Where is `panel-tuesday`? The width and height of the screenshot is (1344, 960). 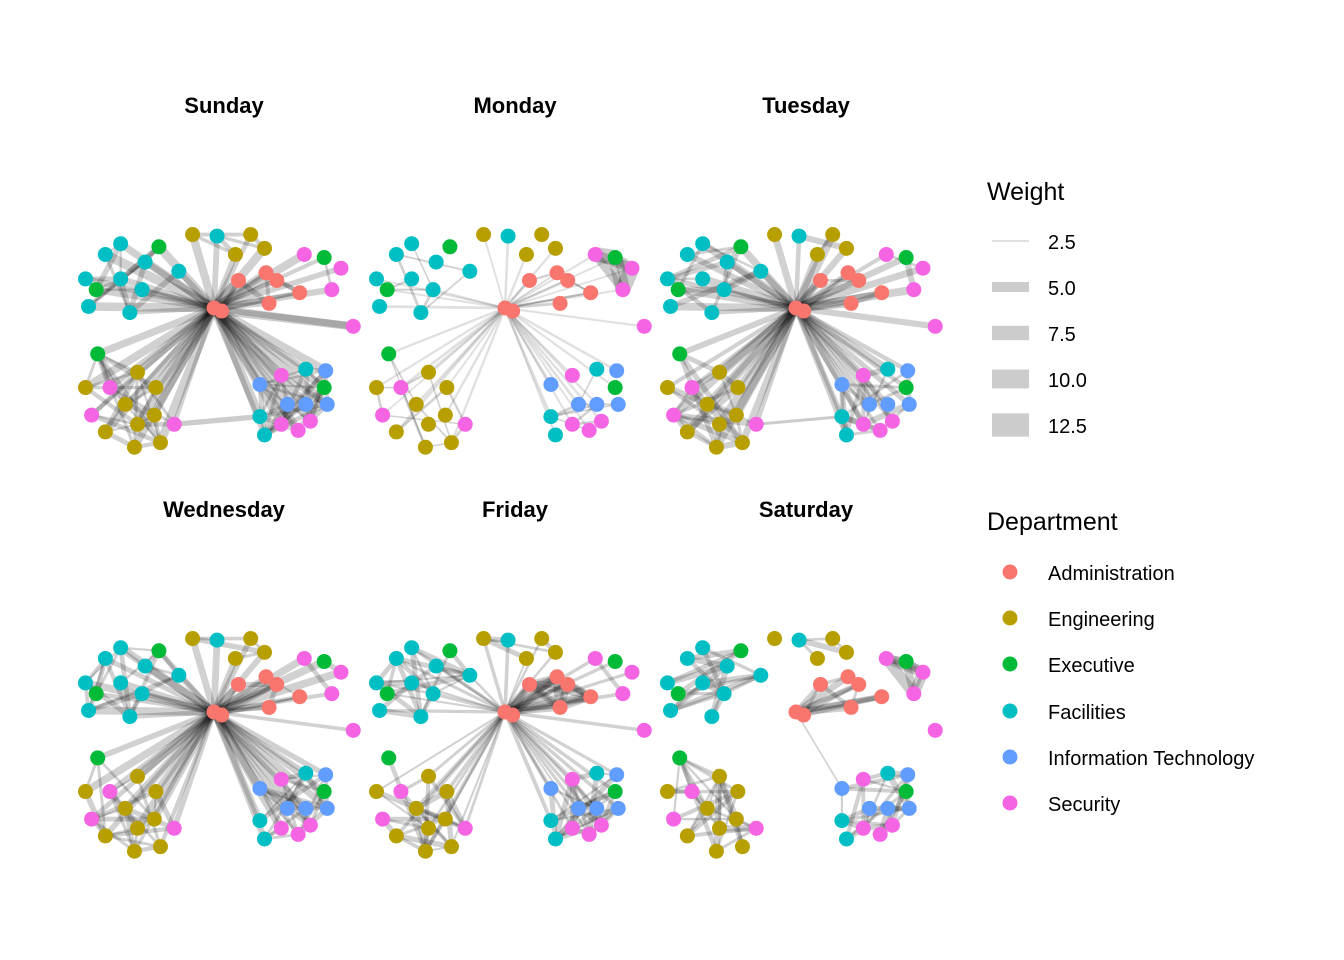 panel-tuesday is located at coordinates (801, 341).